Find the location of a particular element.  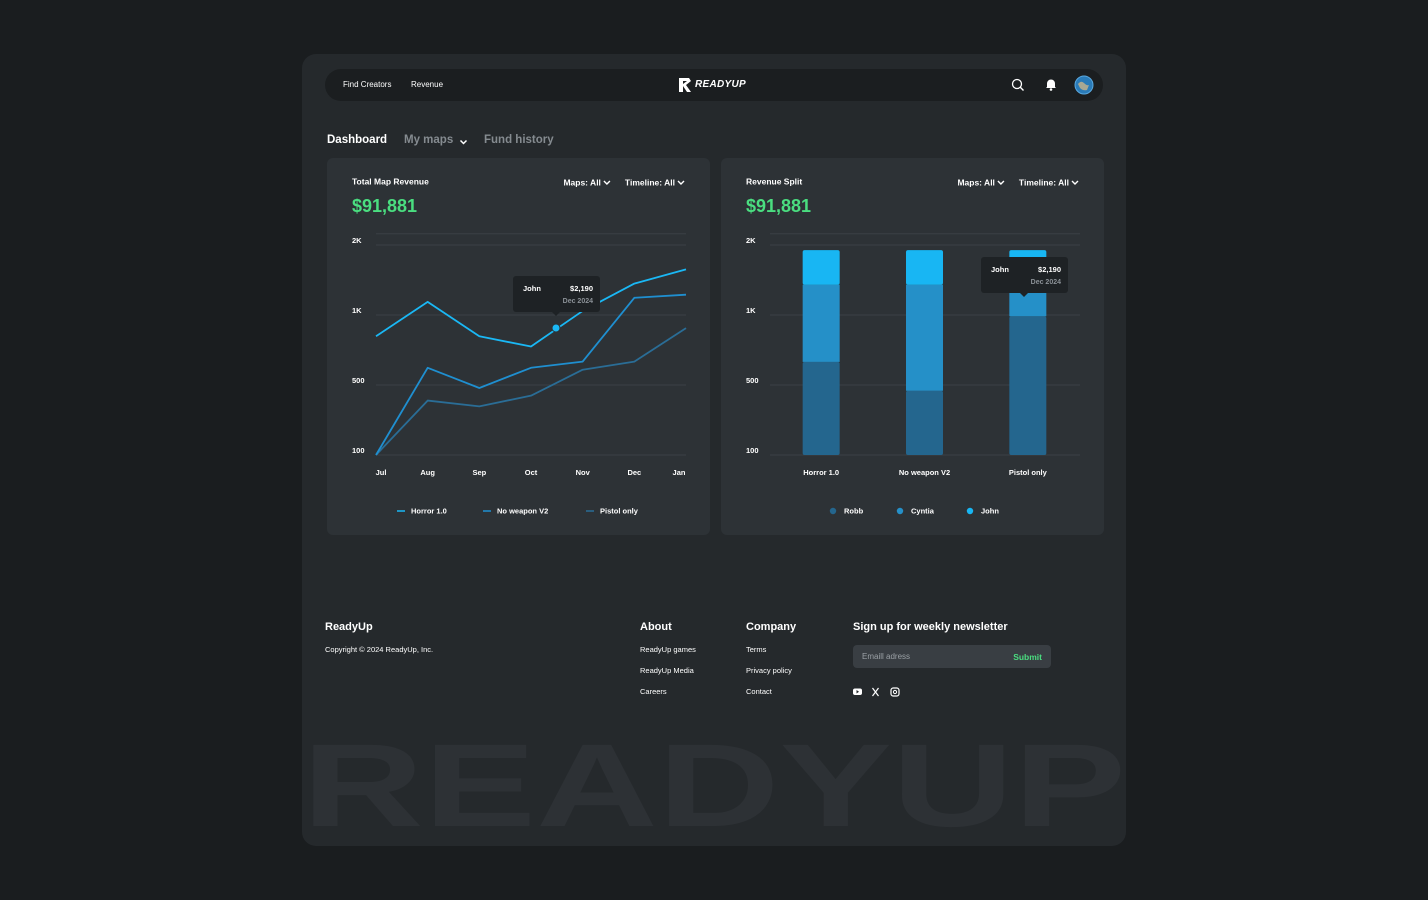

watermark-svg: READYUP is located at coordinates (714, 795).